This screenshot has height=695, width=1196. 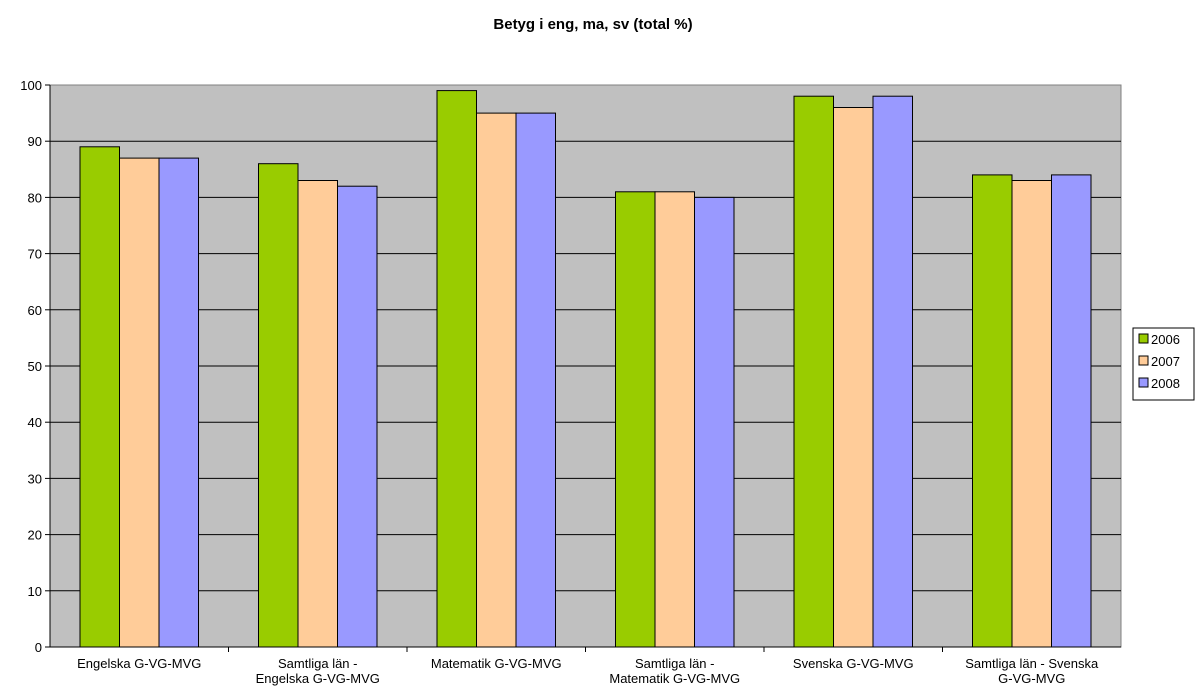 What do you see at coordinates (35, 535) in the screenshot?
I see `y-tick-label: 20` at bounding box center [35, 535].